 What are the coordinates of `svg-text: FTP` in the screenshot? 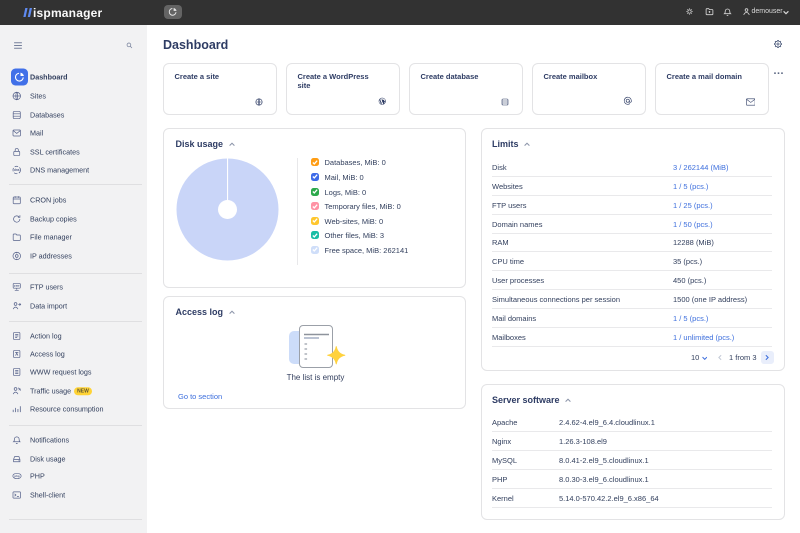 It's located at (16, 286).